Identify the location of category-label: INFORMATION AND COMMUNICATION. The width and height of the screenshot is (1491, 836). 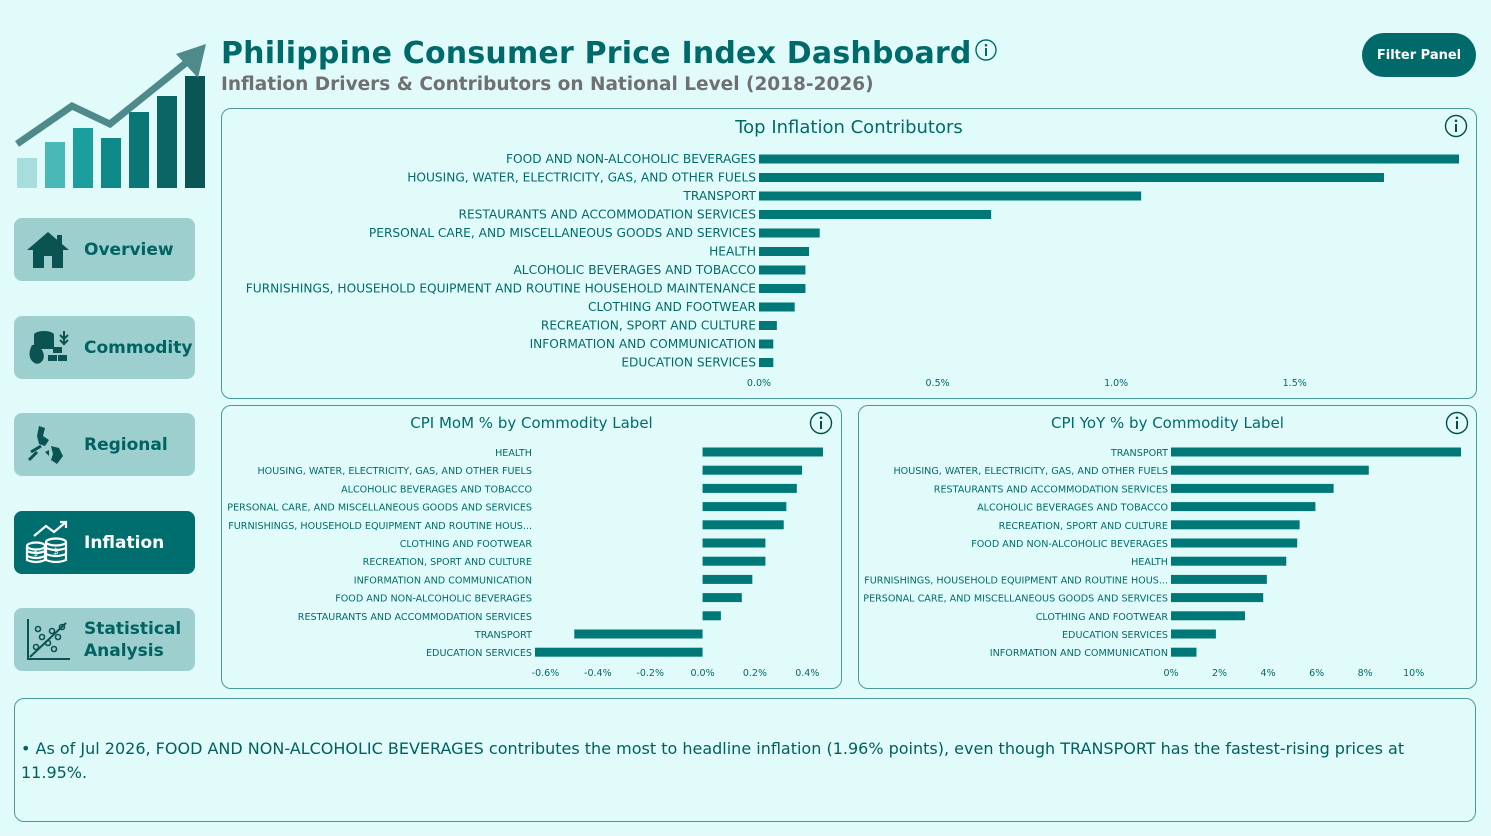
(1079, 653).